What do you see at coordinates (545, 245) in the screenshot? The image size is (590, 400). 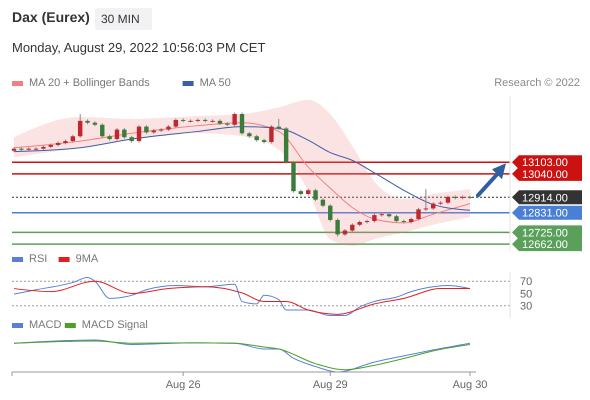 I see `y-tick-label: 12662.00` at bounding box center [545, 245].